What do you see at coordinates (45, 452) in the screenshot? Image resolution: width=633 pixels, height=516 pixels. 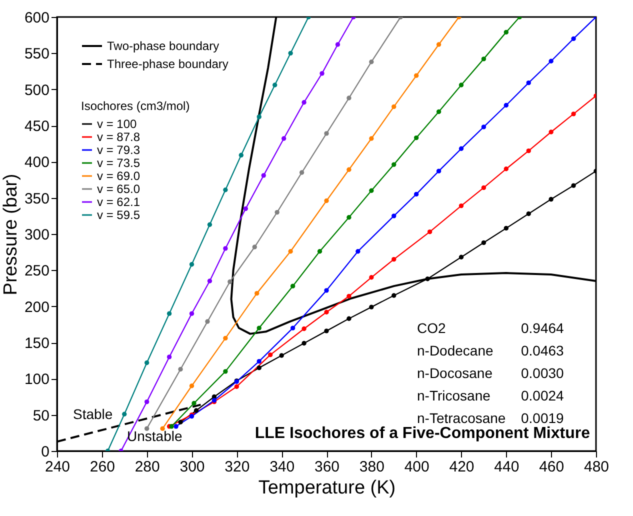 I see `y-tick-label: 0` at bounding box center [45, 452].